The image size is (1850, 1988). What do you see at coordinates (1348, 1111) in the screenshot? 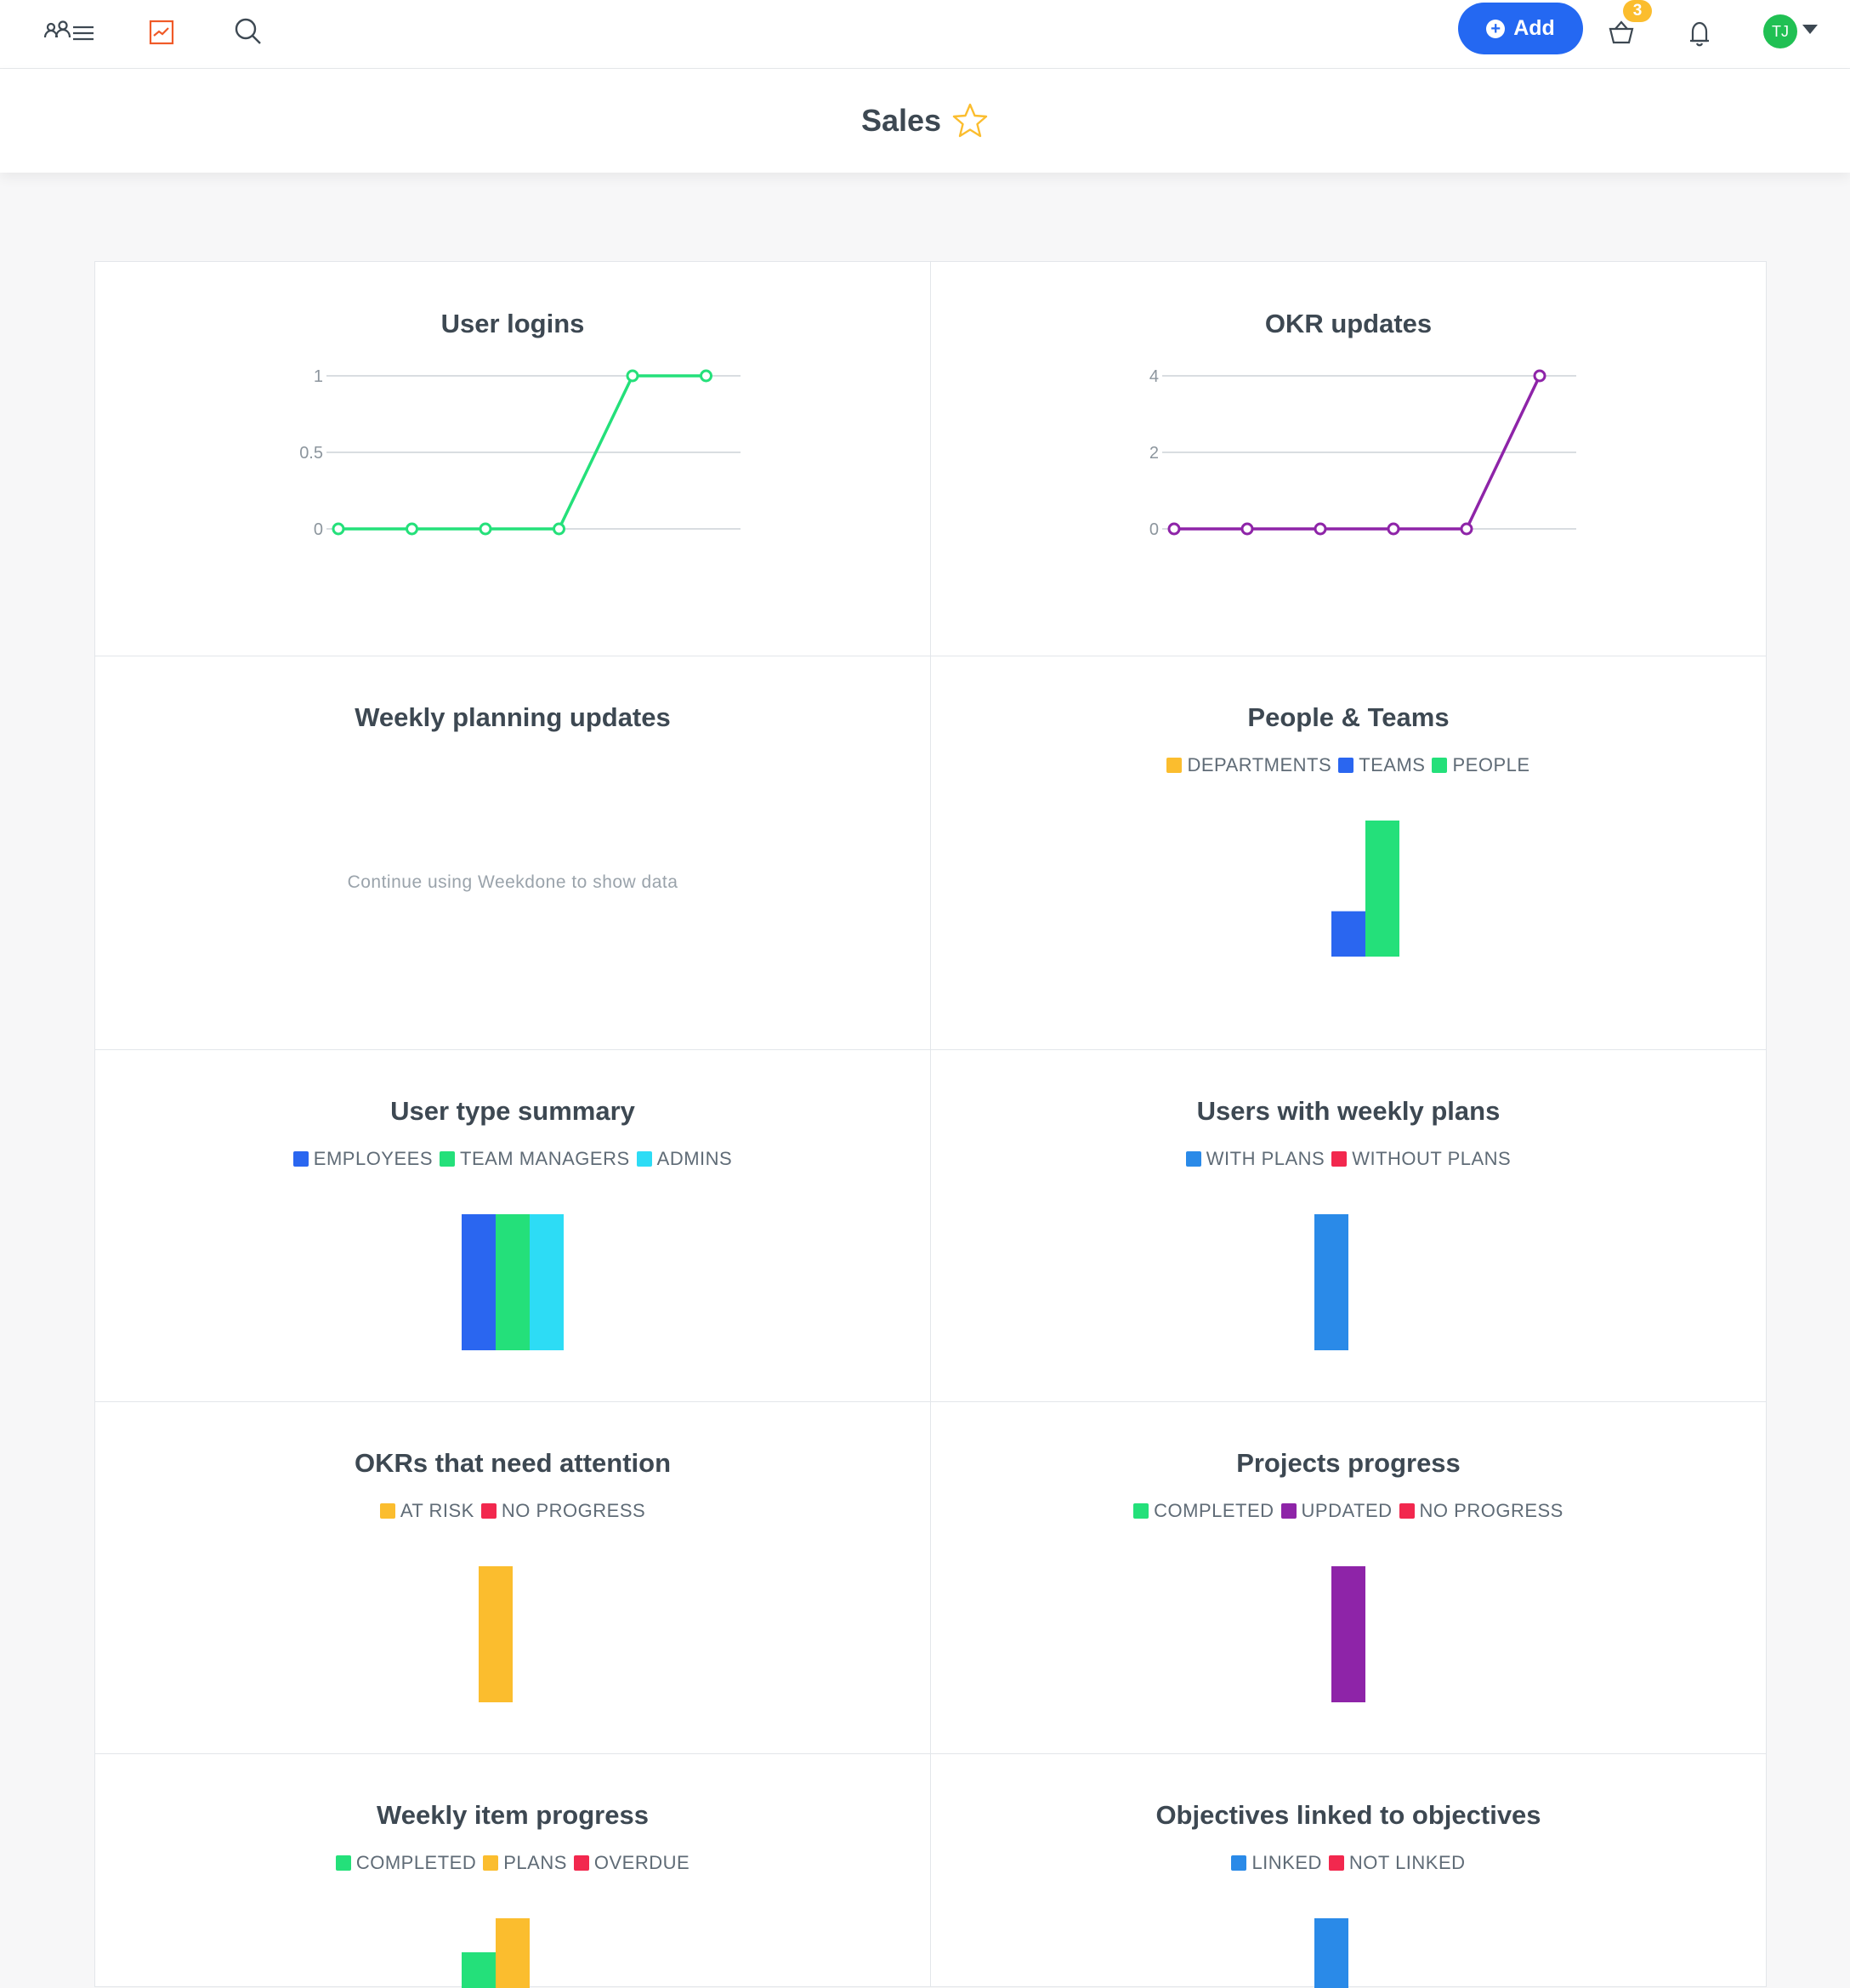
I see `panel-title: Users with weekly plans` at bounding box center [1348, 1111].